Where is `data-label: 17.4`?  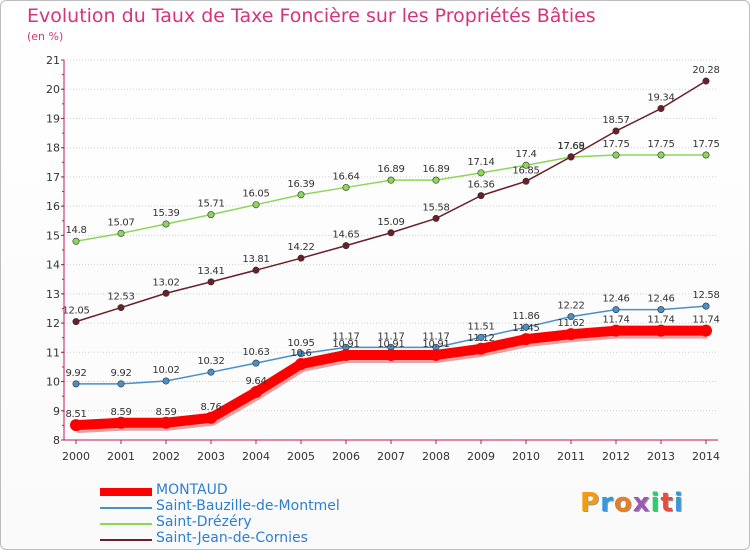 data-label: 17.4 is located at coordinates (525, 154).